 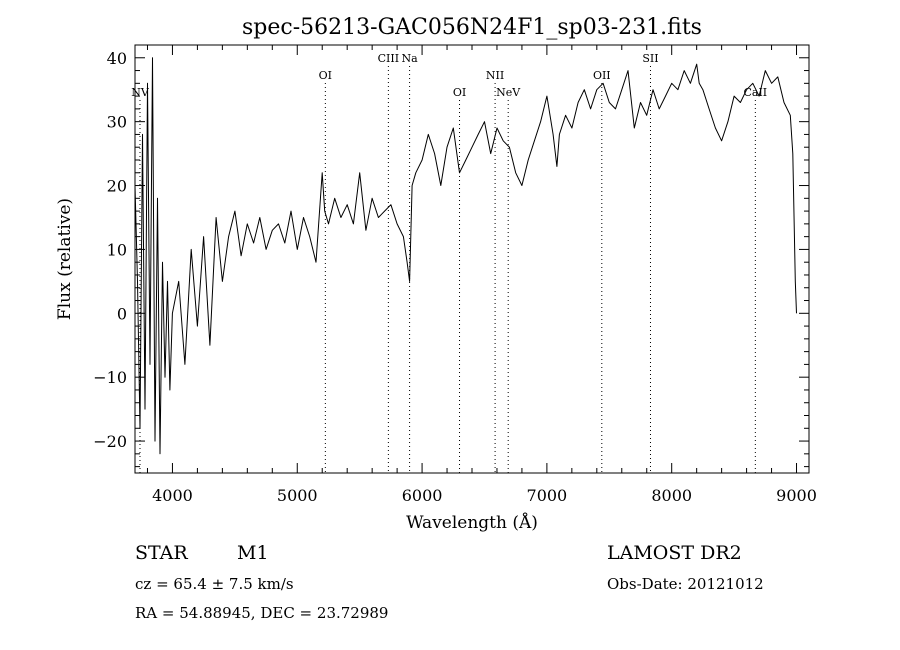 I want to click on x-tick-label: 5000, so click(x=297, y=495).